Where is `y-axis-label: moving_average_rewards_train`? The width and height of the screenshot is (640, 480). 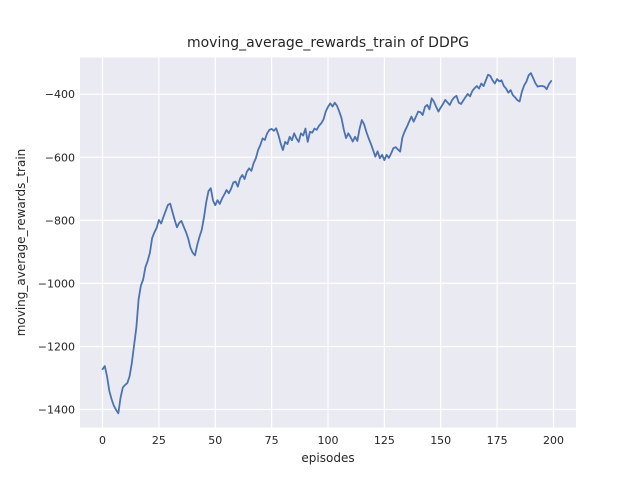 y-axis-label: moving_average_rewards_train is located at coordinates (21, 243).